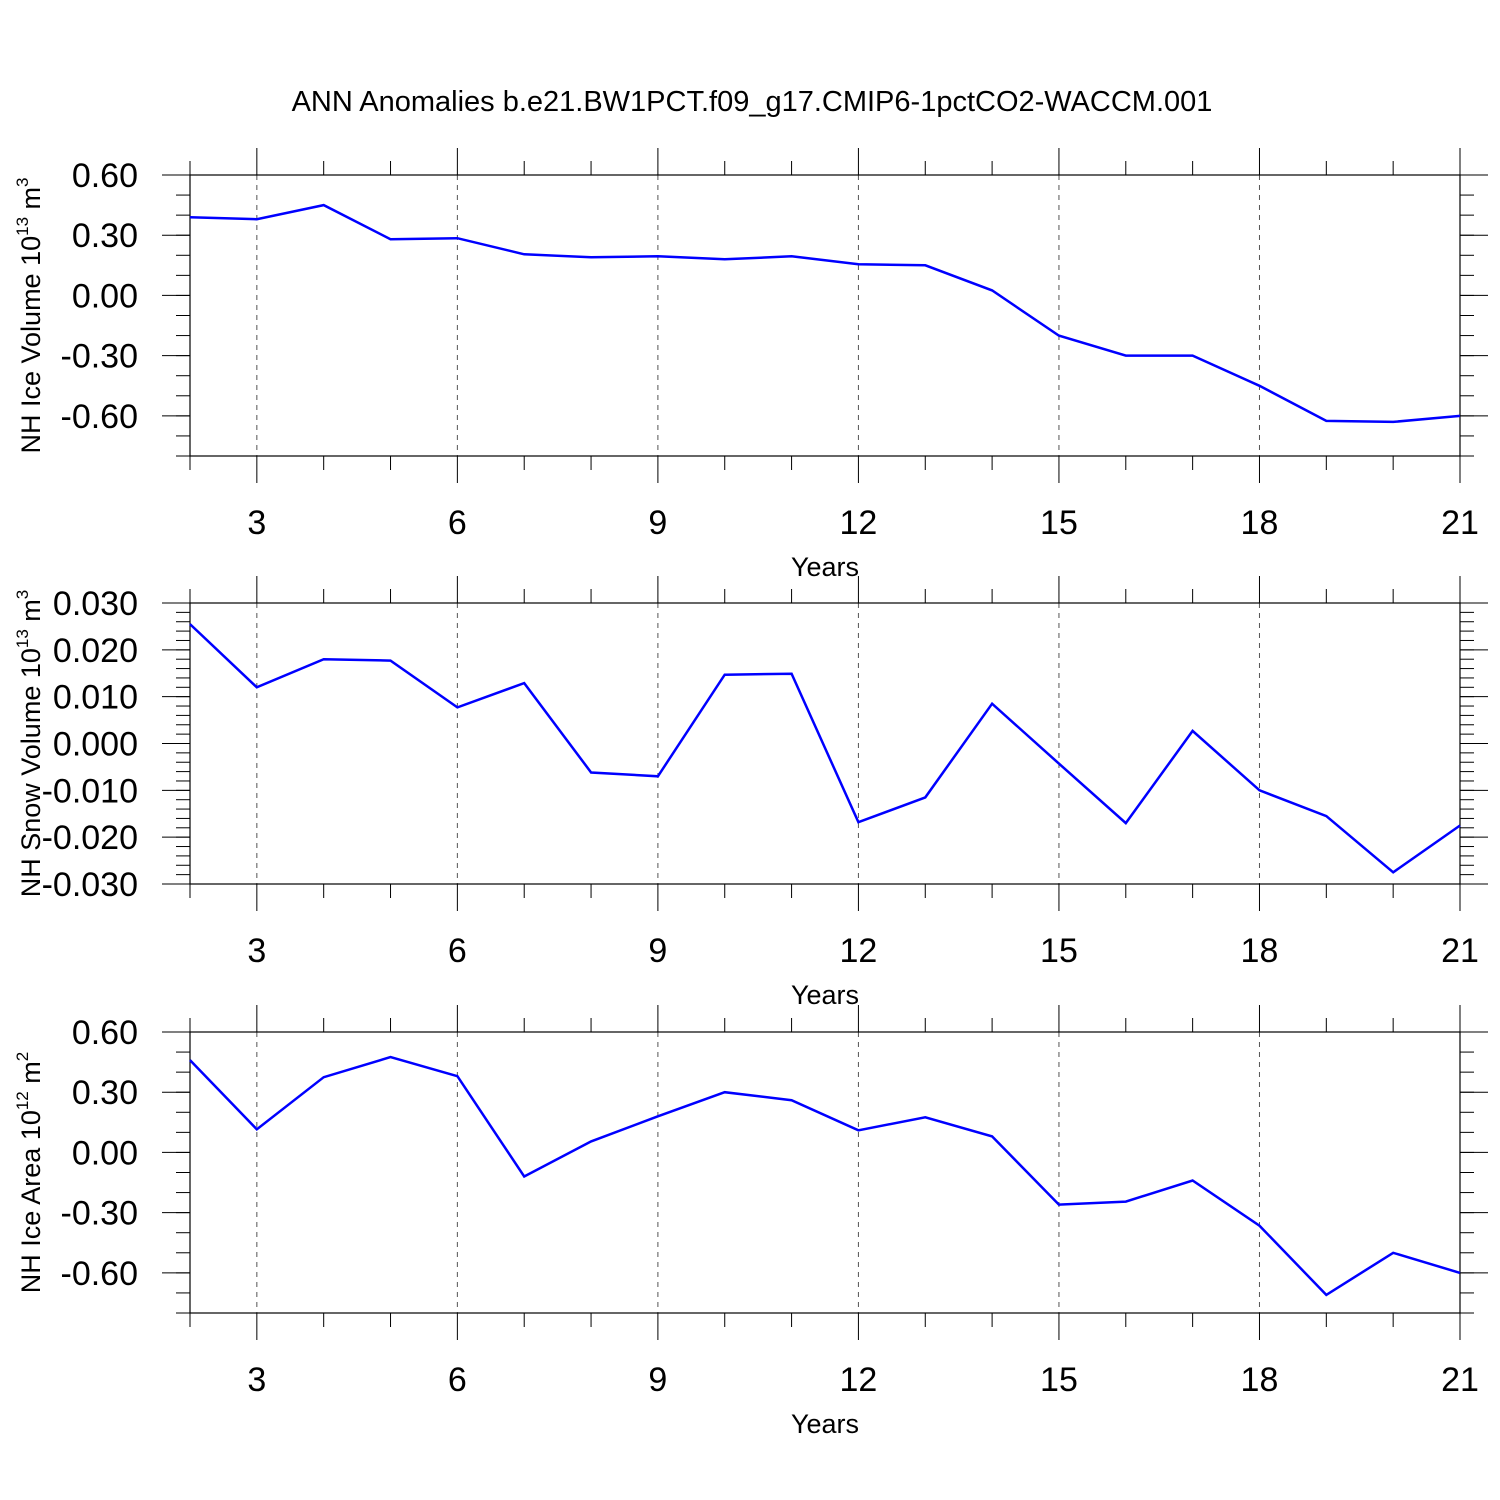 The image size is (1500, 1500). I want to click on y-axis-title: NH Ice Area 1012 m2, so click(29, 1172).